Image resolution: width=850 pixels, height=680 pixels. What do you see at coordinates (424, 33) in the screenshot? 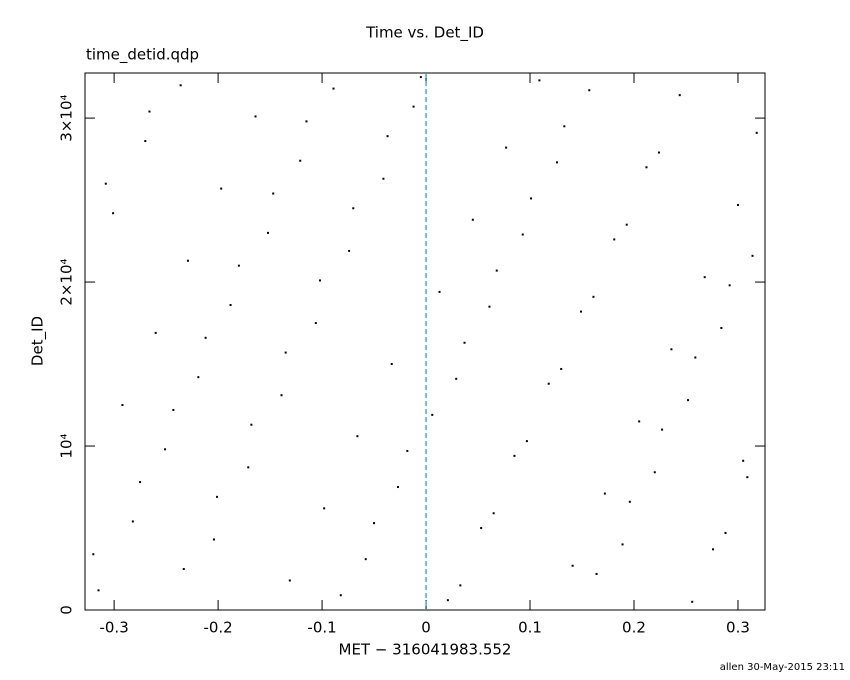
I see `chart-title: Time vs. Det_ID` at bounding box center [424, 33].